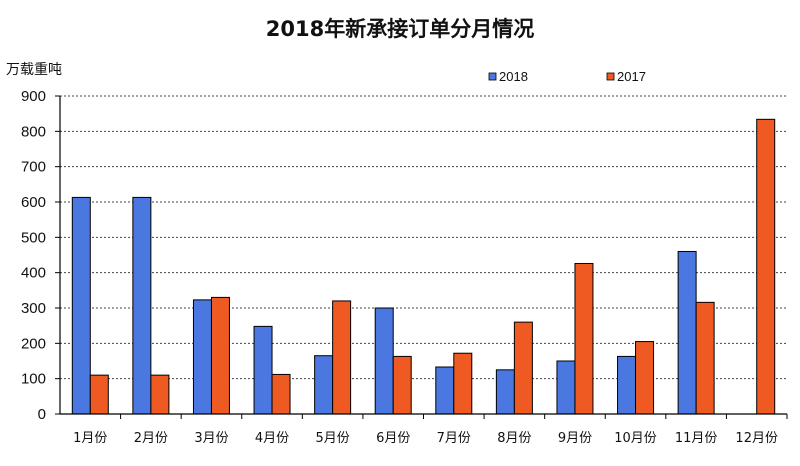  What do you see at coordinates (90, 438) in the screenshot?
I see `x-tick-label: 1月份` at bounding box center [90, 438].